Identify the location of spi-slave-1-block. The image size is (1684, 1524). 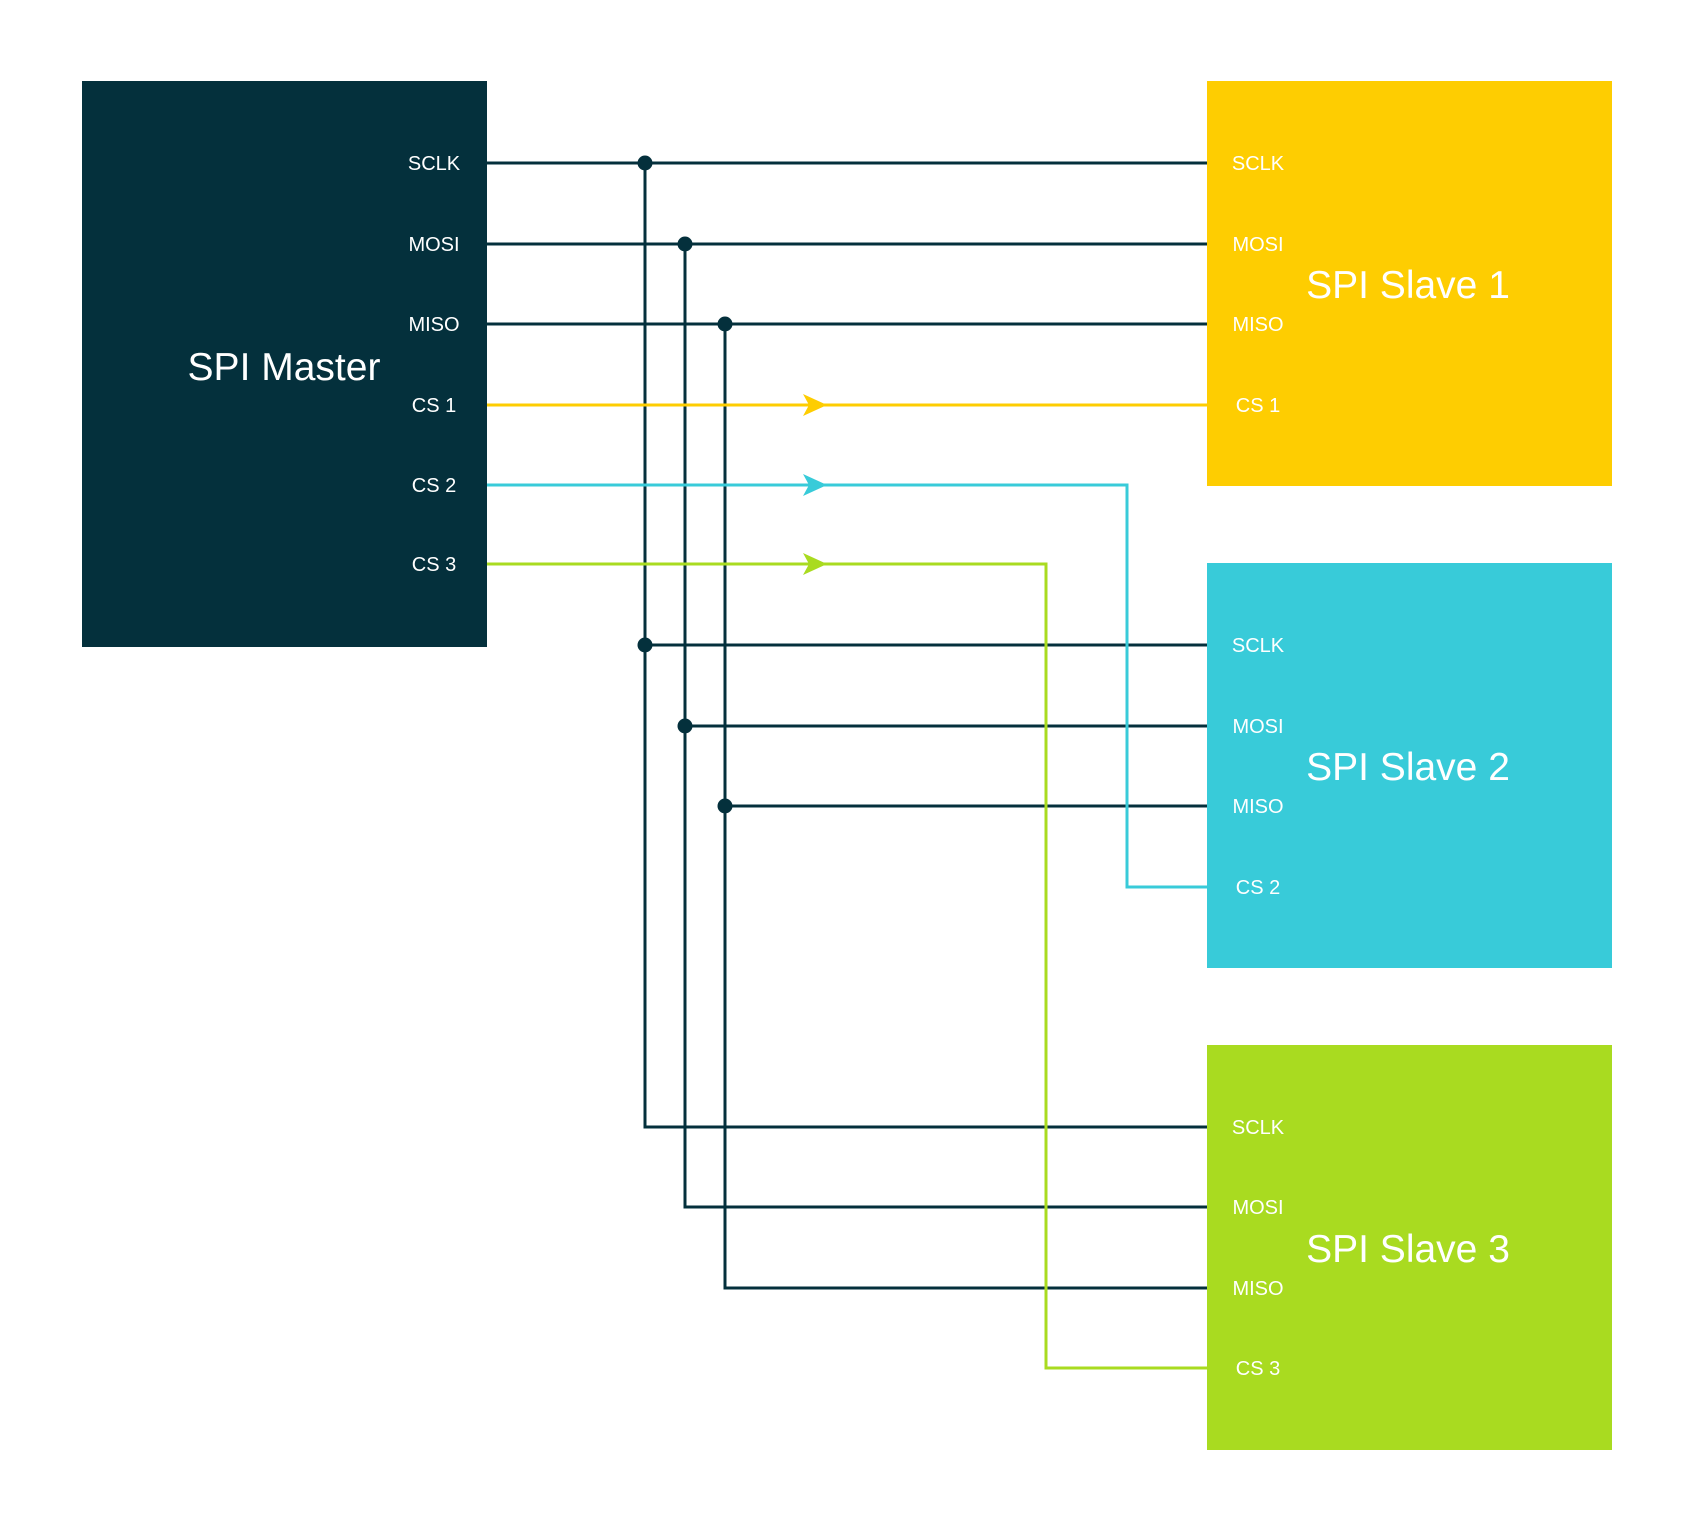
(1409, 283).